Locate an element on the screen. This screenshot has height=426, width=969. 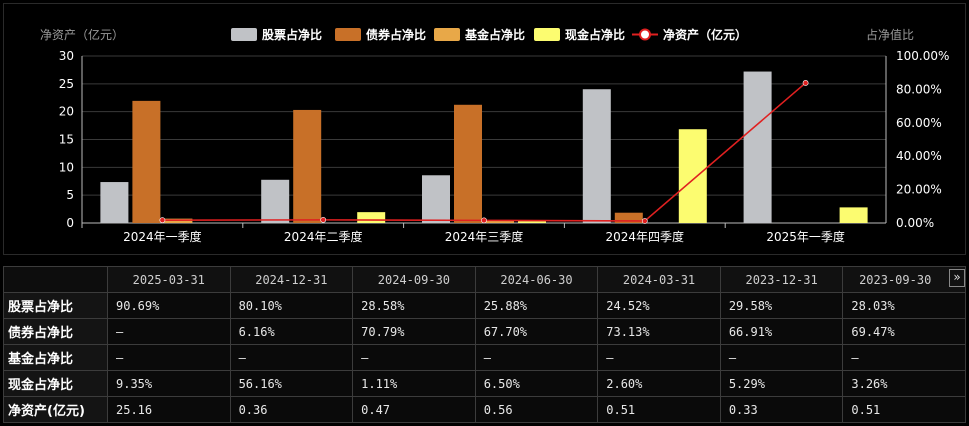
table-cell: 28.58% is located at coordinates (414, 305).